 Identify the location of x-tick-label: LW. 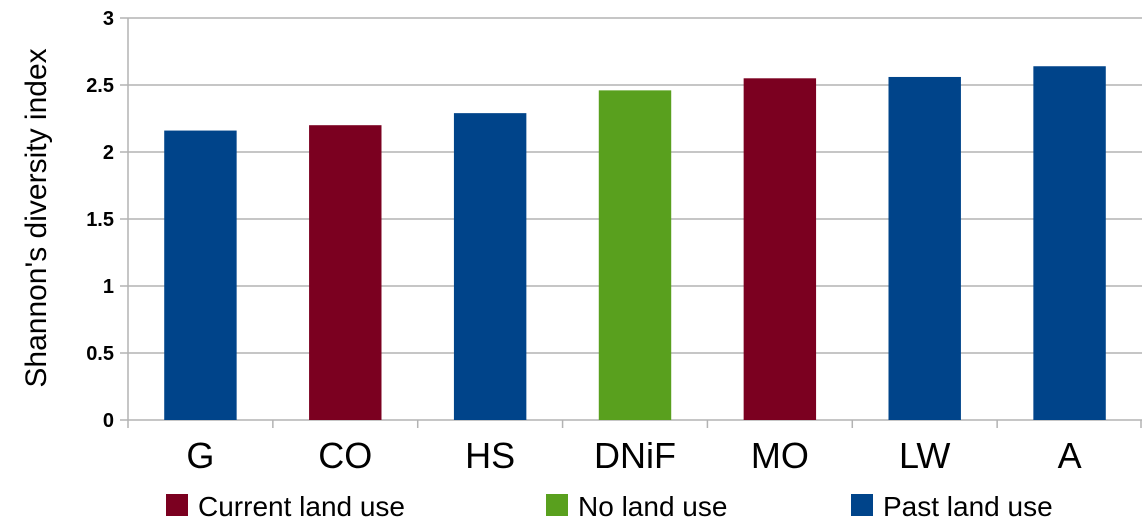
(924, 455).